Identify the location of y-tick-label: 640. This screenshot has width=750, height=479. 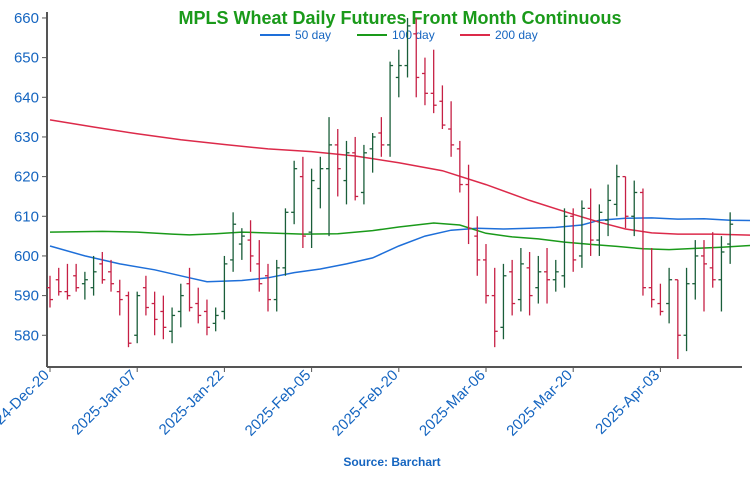
(26, 97).